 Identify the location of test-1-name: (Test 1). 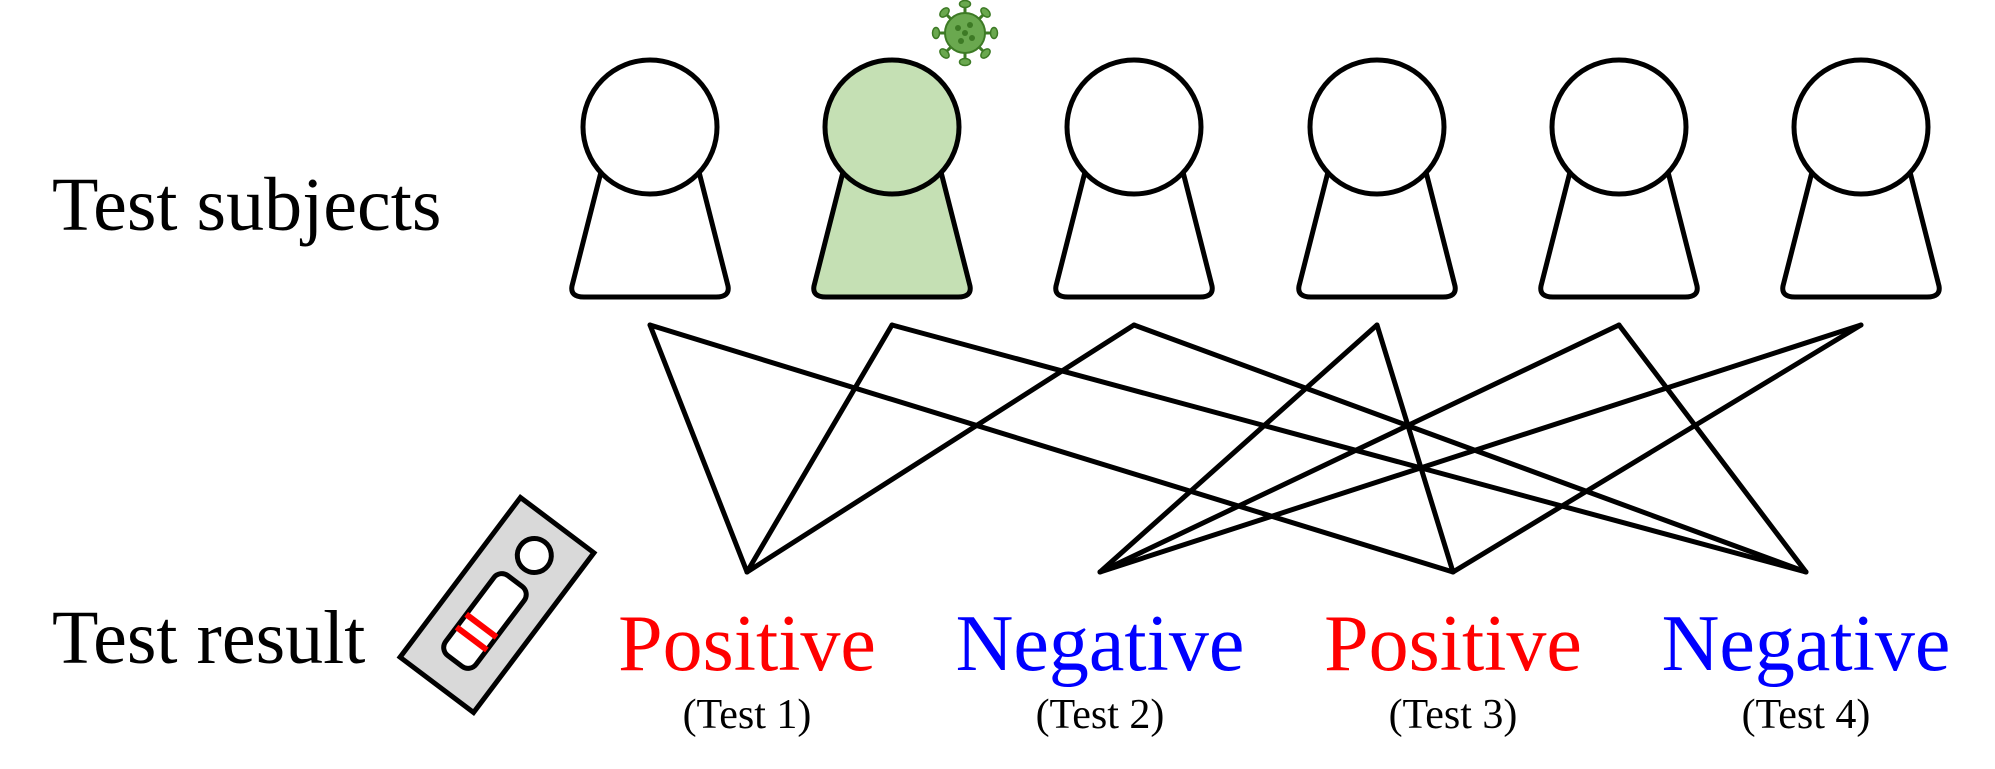
(747, 715).